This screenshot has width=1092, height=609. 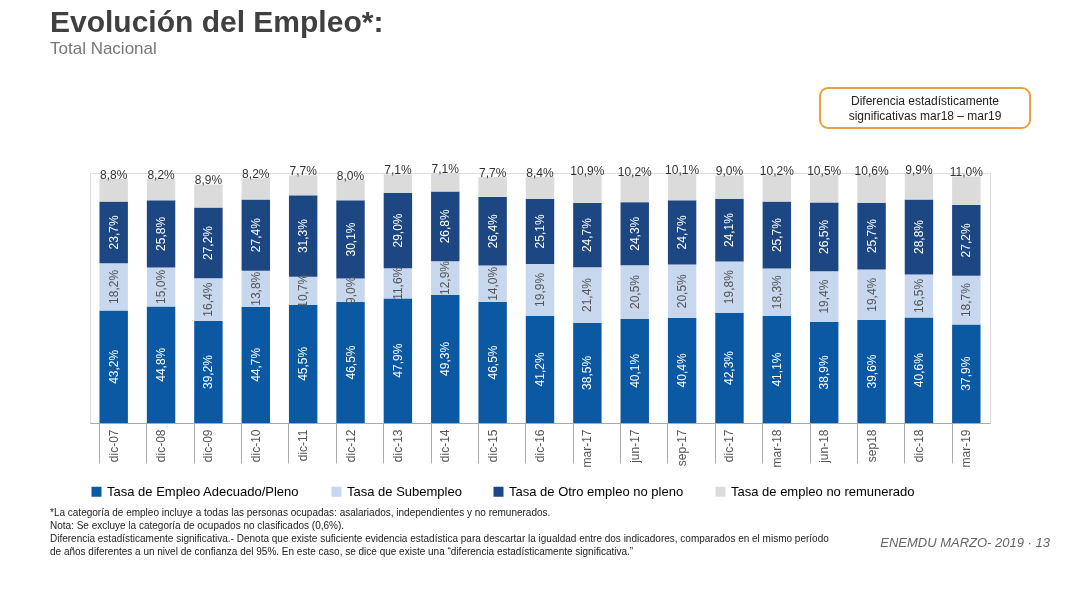 I want to click on data-label: 37,9%, so click(x=966, y=373).